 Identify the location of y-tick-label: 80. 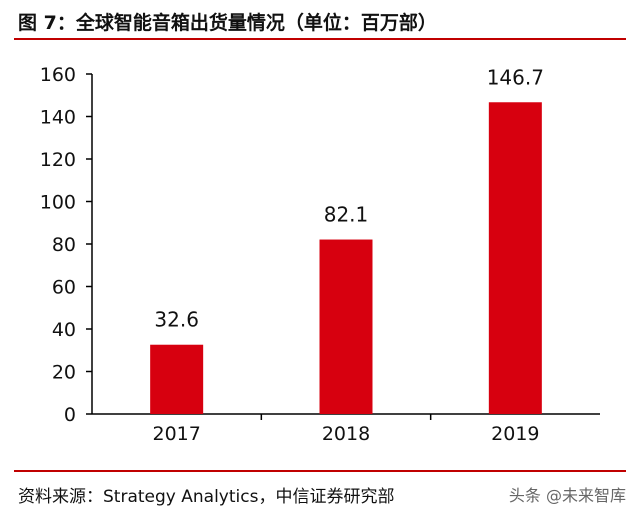
(64, 245).